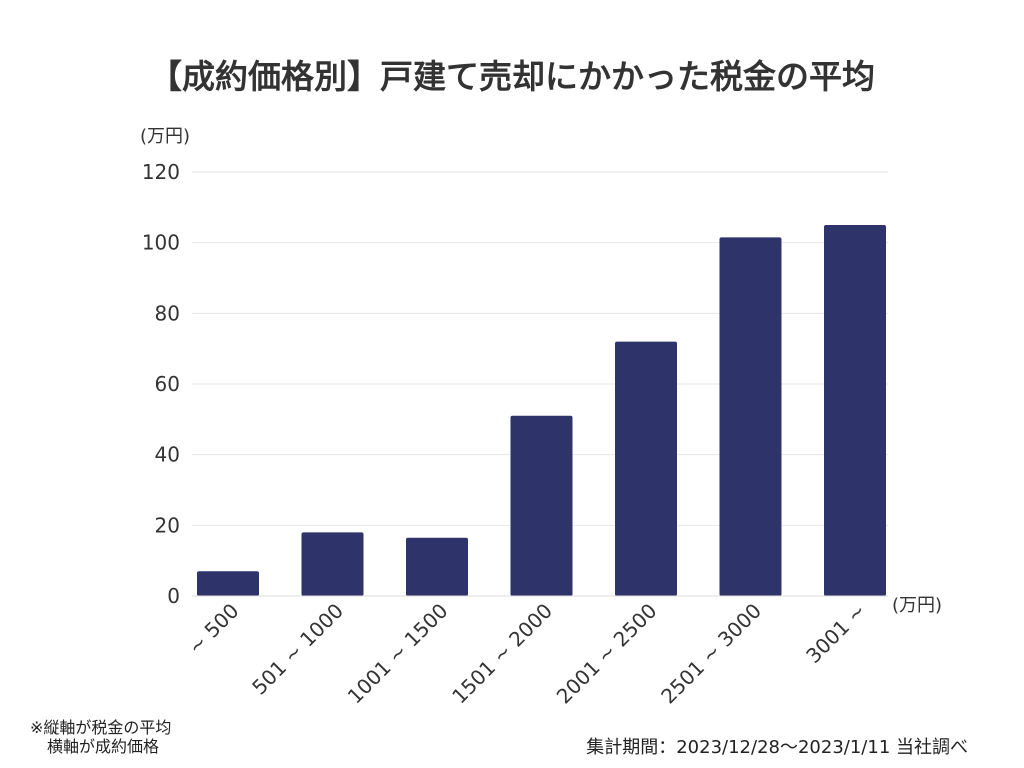 The width and height of the screenshot is (1024, 768). I want to click on y-tick-label: 60, so click(167, 384).